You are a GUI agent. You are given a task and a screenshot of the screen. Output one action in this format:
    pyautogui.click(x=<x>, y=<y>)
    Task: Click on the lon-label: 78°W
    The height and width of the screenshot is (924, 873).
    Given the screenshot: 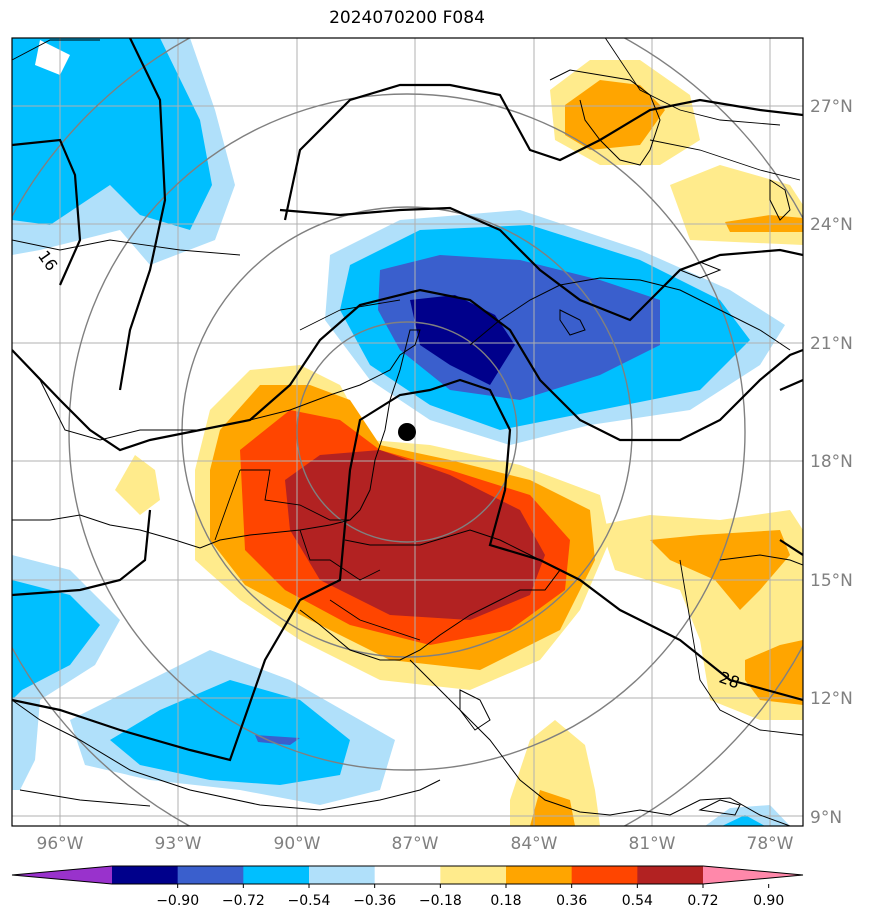 What is the action you would take?
    pyautogui.click(x=770, y=844)
    